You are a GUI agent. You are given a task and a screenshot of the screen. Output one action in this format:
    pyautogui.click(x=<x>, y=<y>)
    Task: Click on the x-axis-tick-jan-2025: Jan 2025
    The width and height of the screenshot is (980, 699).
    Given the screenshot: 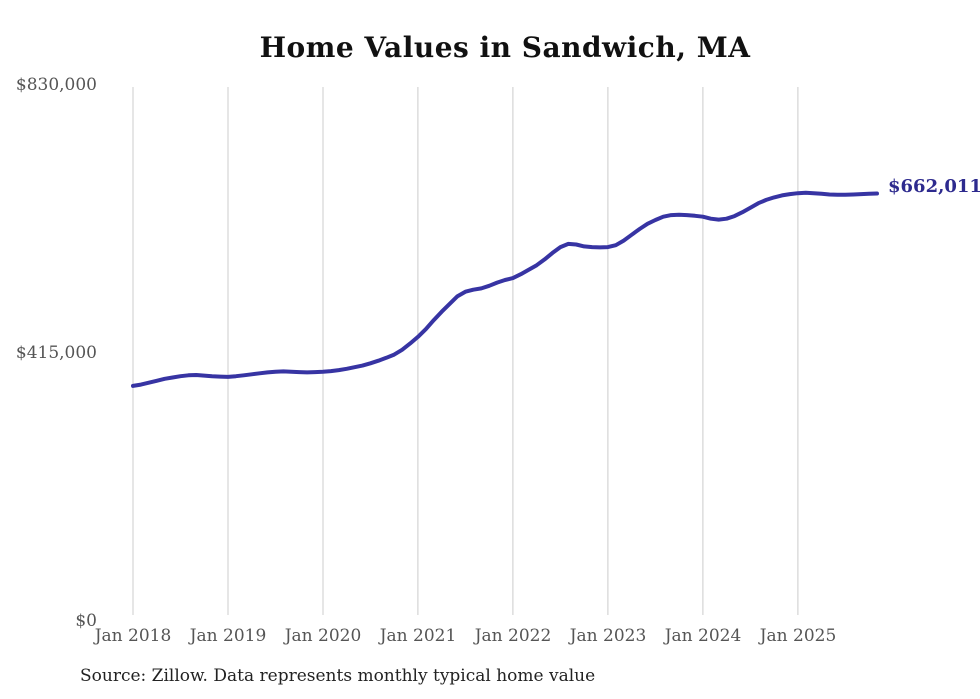 What is the action you would take?
    pyautogui.click(x=798, y=636)
    